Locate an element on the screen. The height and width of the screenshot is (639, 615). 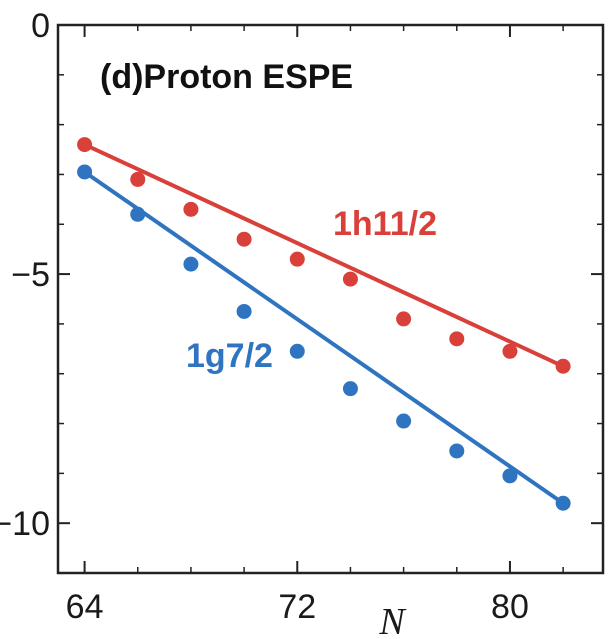
y-tick-label: −10 is located at coordinates (25, 524).